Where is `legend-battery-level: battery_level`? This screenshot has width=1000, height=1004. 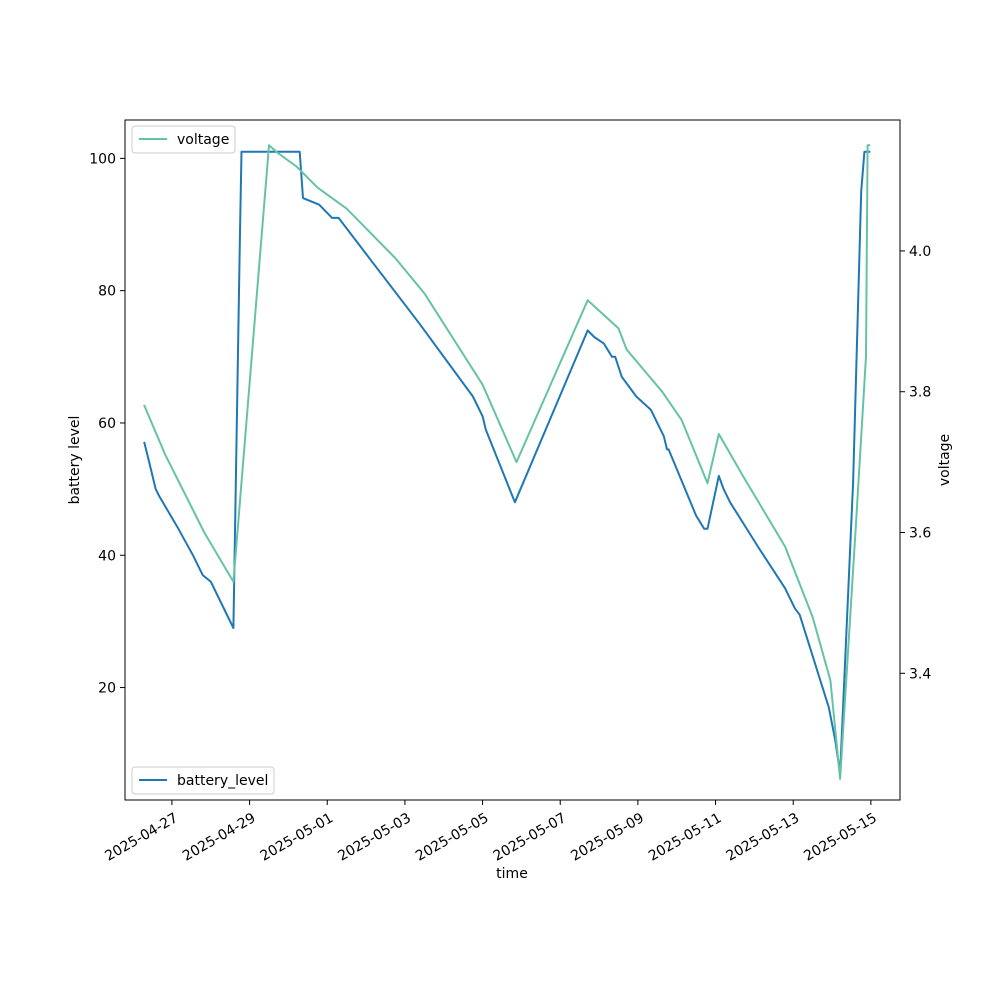
legend-battery-level: battery_level is located at coordinates (203, 780).